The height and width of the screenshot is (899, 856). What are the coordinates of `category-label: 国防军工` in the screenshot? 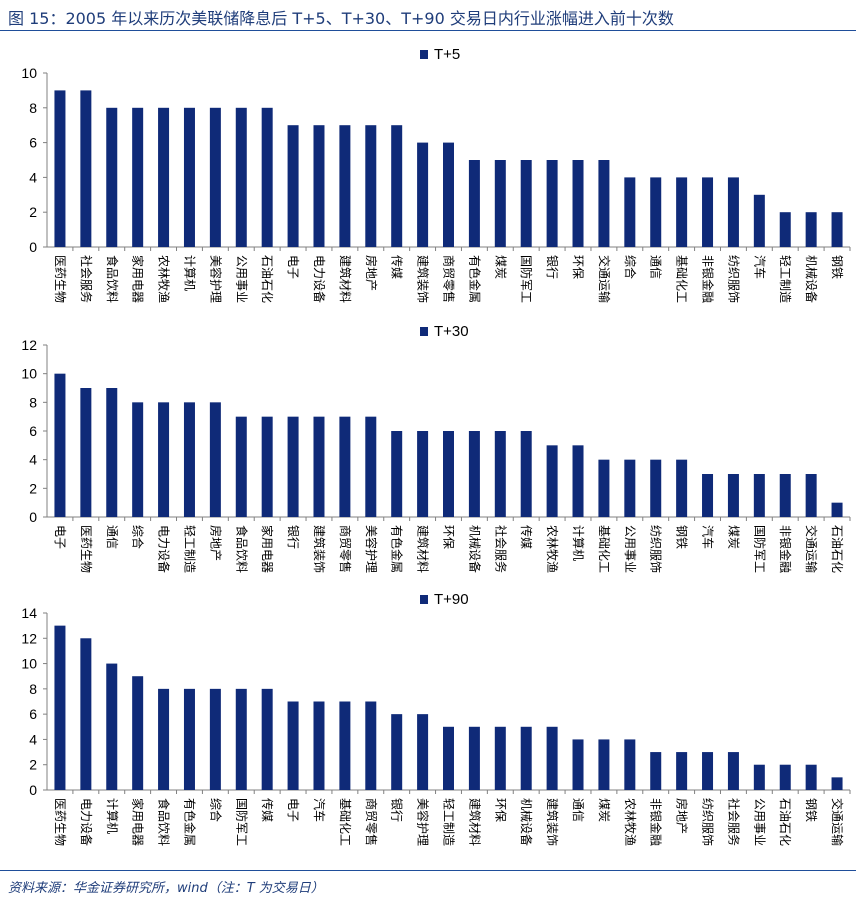 It's located at (526, 279).